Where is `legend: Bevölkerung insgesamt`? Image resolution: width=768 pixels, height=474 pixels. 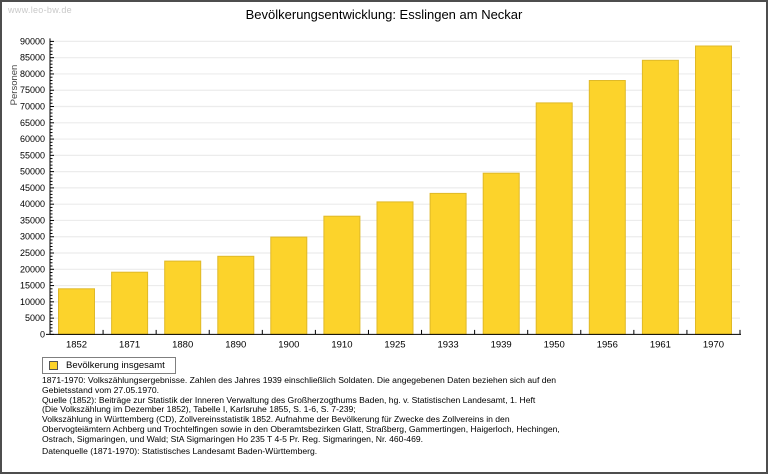 legend: Bevölkerung insgesamt is located at coordinates (109, 365).